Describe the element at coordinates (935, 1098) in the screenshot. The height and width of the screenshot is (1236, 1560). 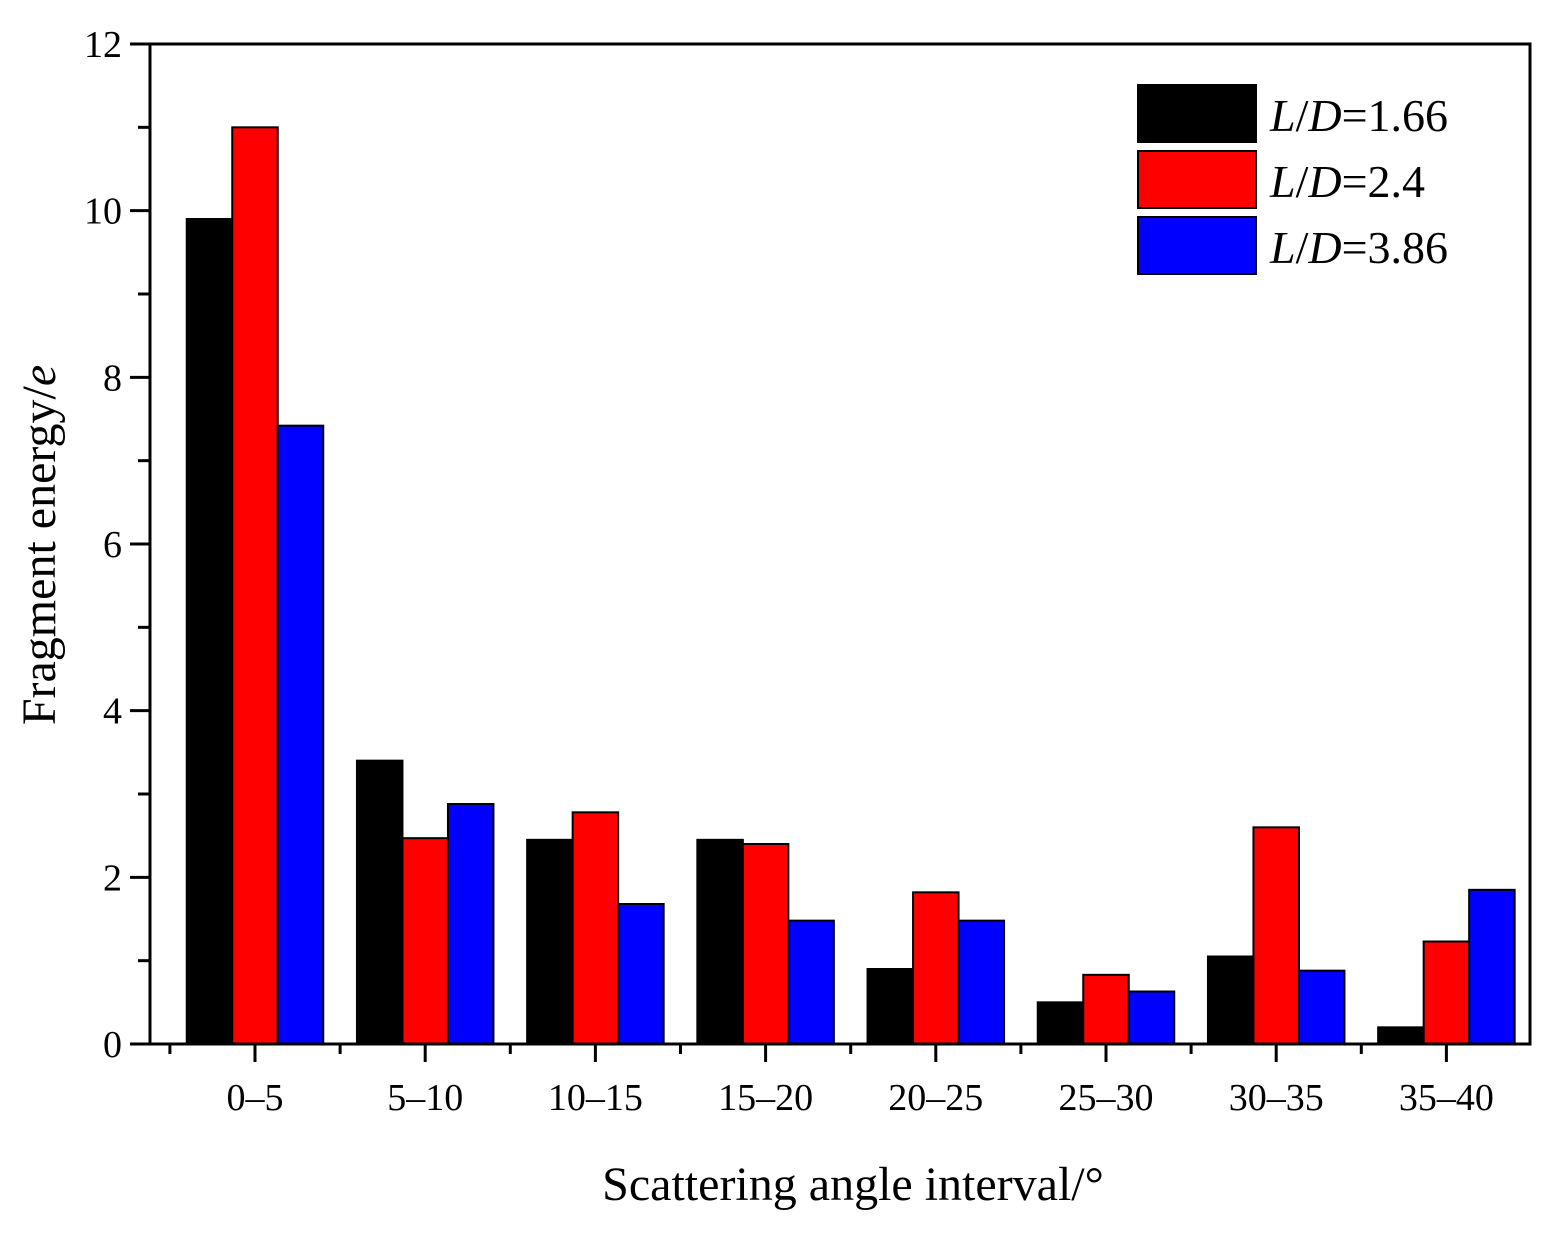
I see `x-tick-label: 20–25` at that location.